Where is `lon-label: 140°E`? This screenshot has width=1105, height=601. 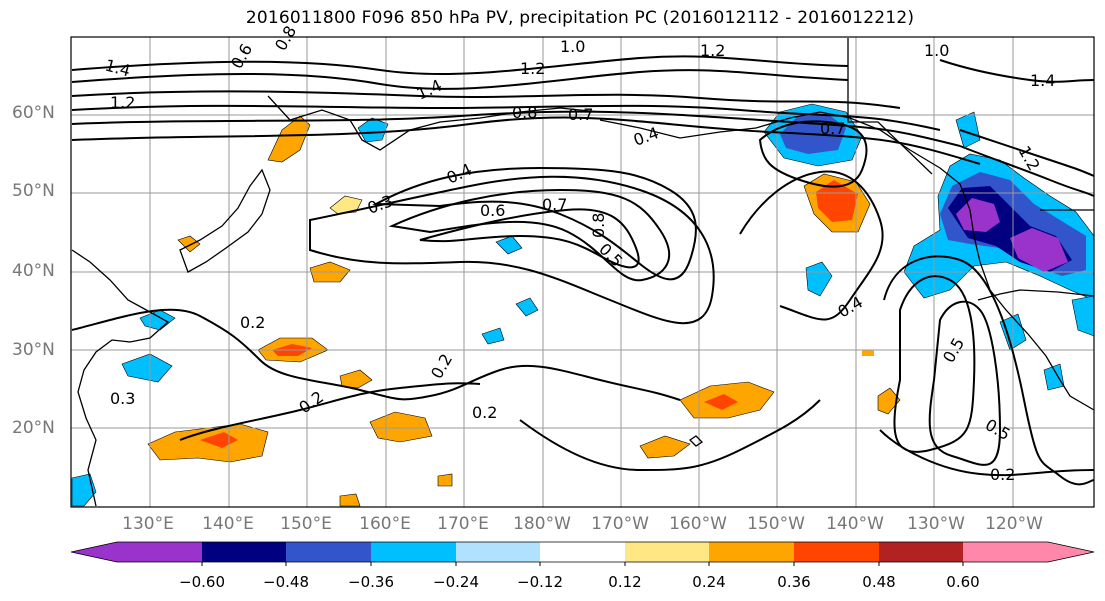 lon-label: 140°E is located at coordinates (228, 524).